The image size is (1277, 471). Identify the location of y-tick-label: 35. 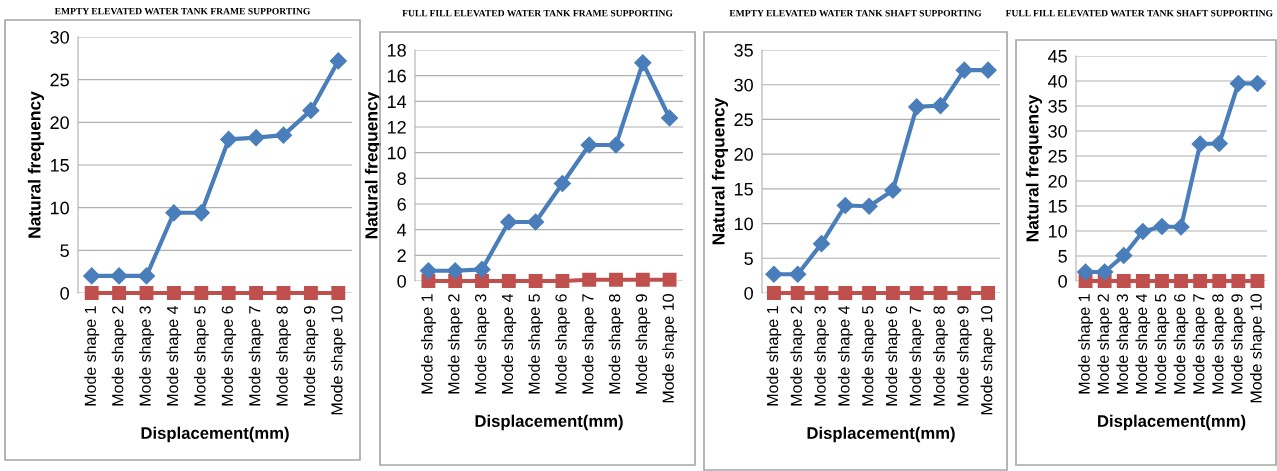
(1057, 106).